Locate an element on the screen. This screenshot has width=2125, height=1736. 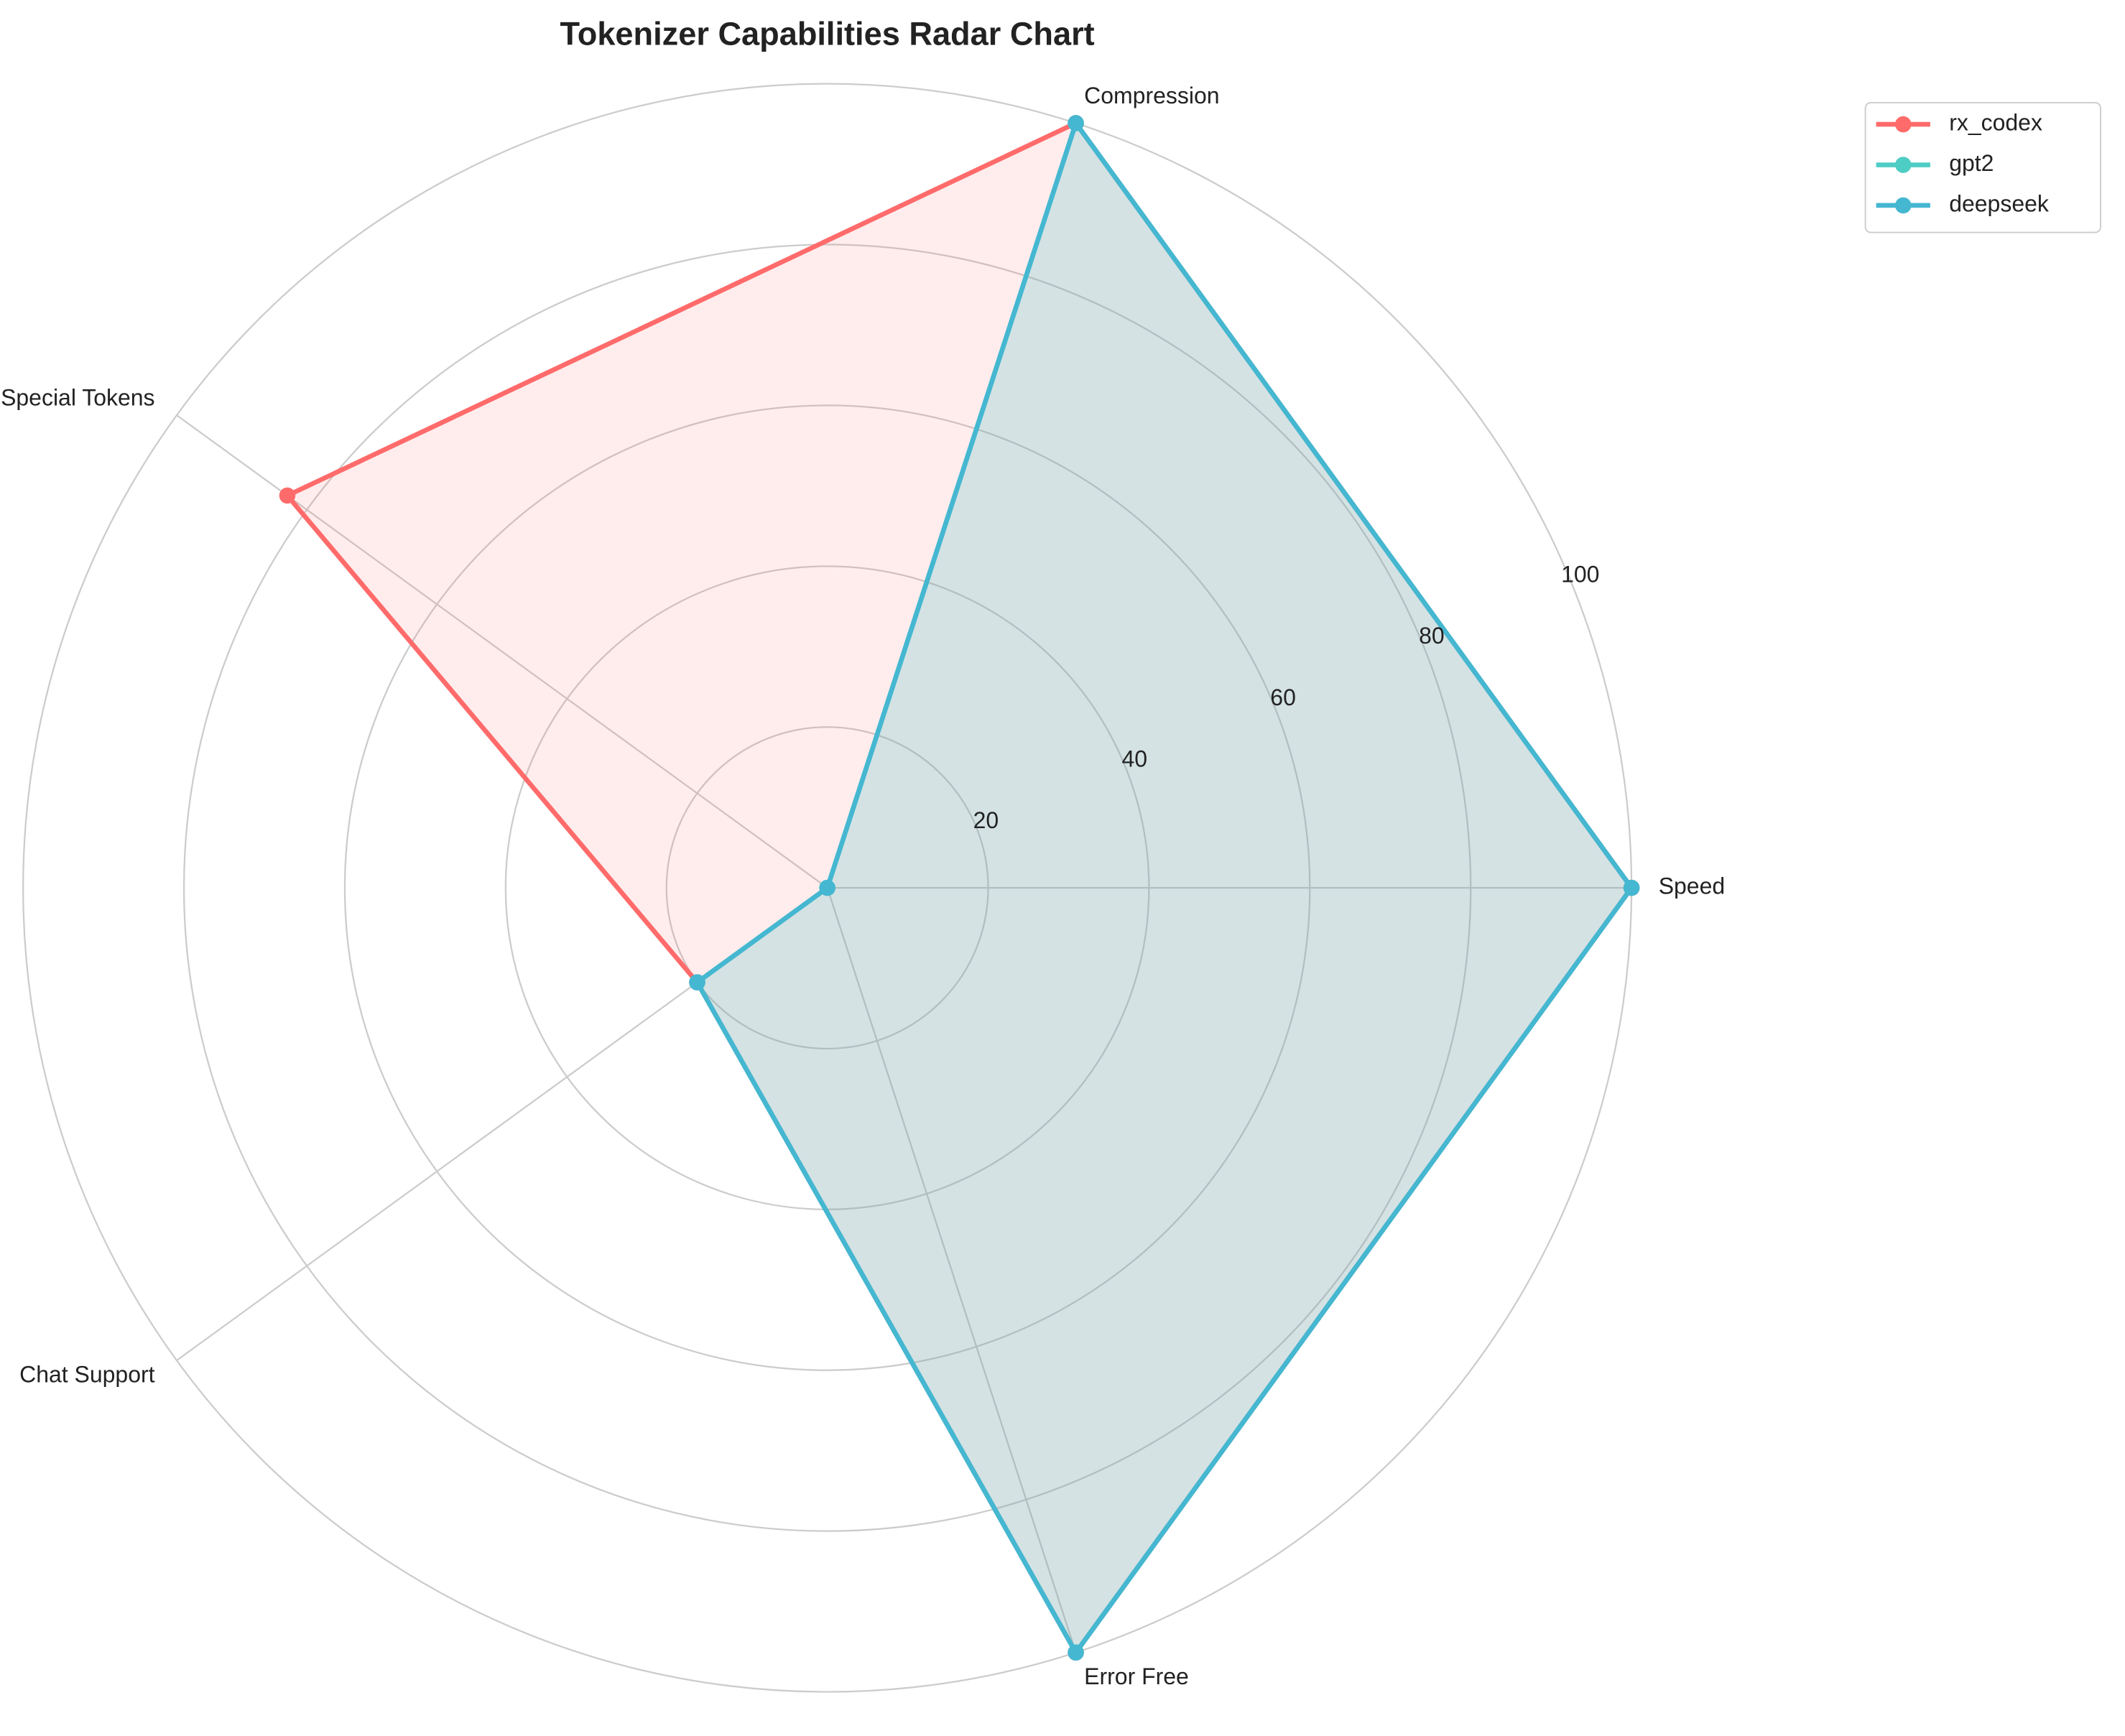
legend-box is located at coordinates (1982, 167).